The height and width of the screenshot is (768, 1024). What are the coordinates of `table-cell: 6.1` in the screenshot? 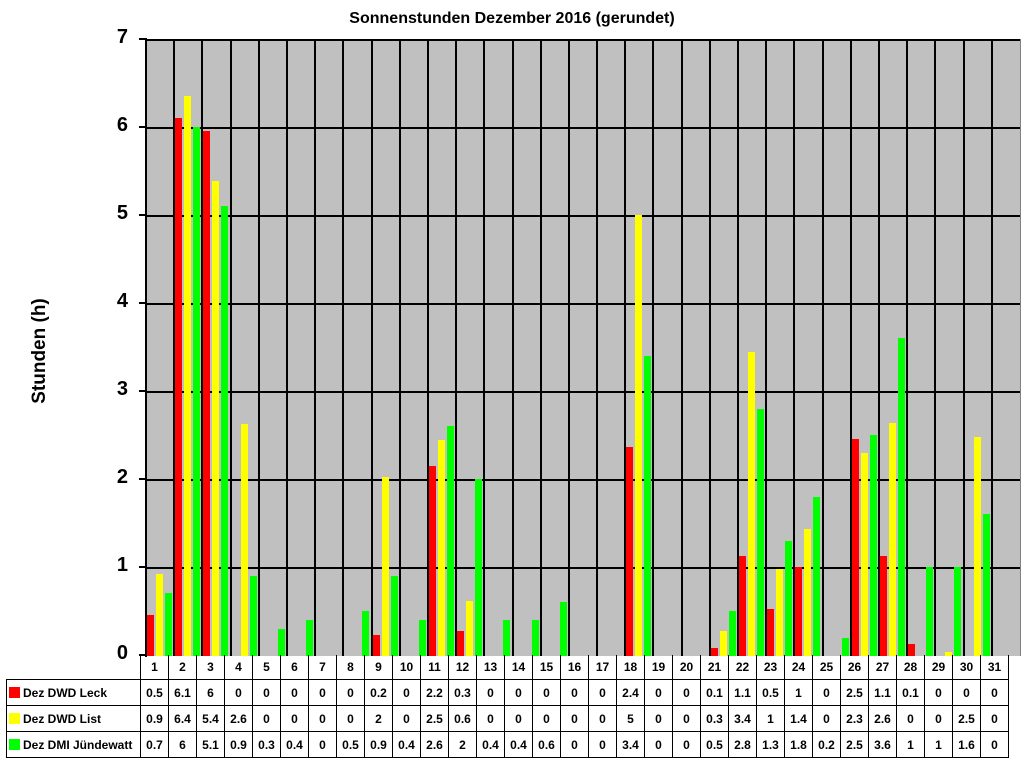 It's located at (182, 692).